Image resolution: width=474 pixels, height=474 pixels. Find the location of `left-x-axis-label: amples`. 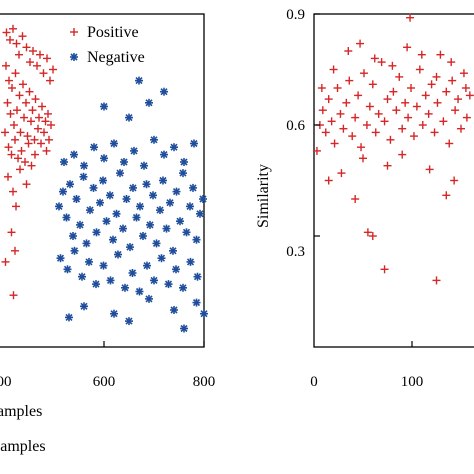

left-x-axis-label: amples is located at coordinates (21, 411).